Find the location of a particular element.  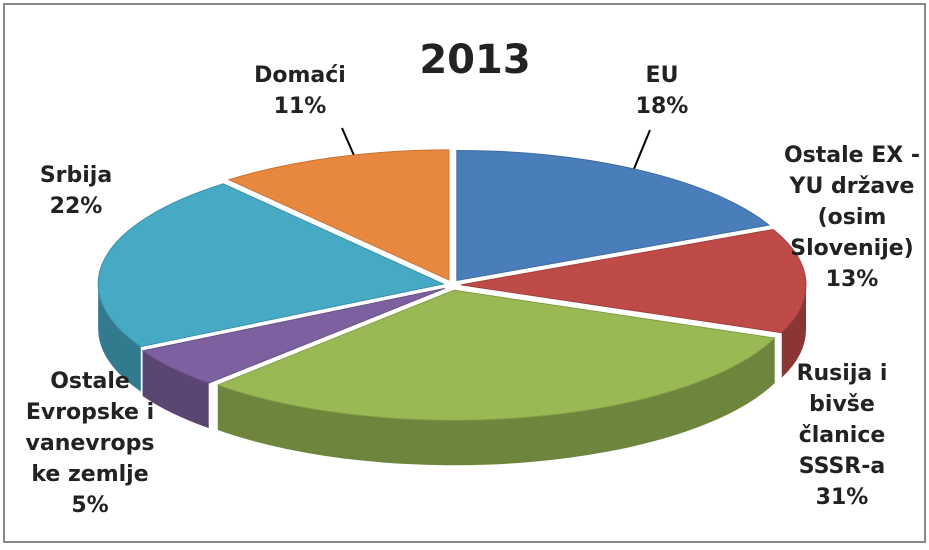

category-label: Rusija i bivše članice SSSR-a is located at coordinates (842, 420).